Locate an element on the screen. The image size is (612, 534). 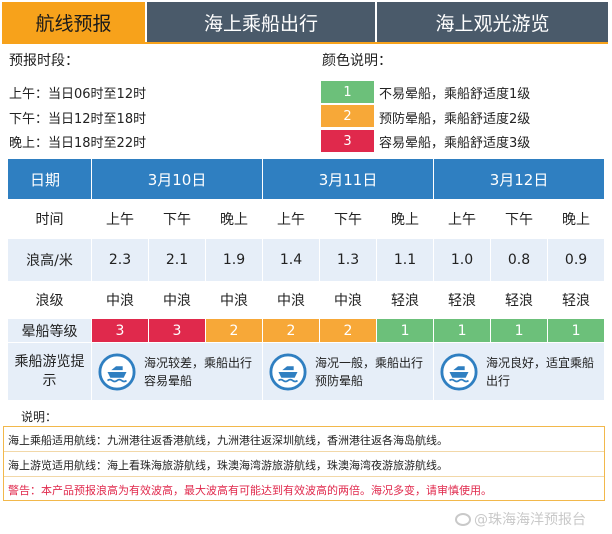
wave-level-row: 浪级 中浪 中浪 中浪 中浪 中浪 轻浪 轻浪 轻浪 轻浪 is located at coordinates (306, 300).